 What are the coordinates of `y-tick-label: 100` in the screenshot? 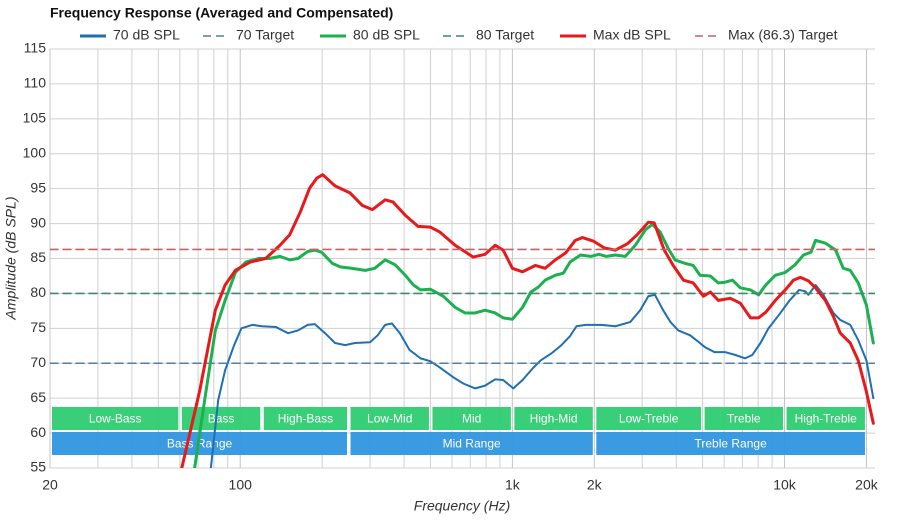 It's located at (35, 152).